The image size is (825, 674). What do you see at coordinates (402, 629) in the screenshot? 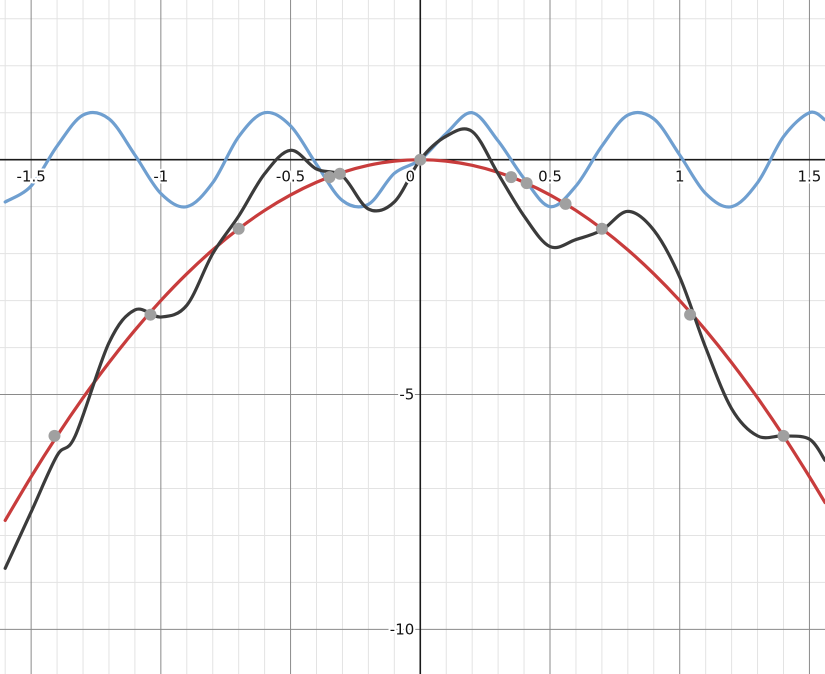
I see `y-tick-label: -10` at bounding box center [402, 629].